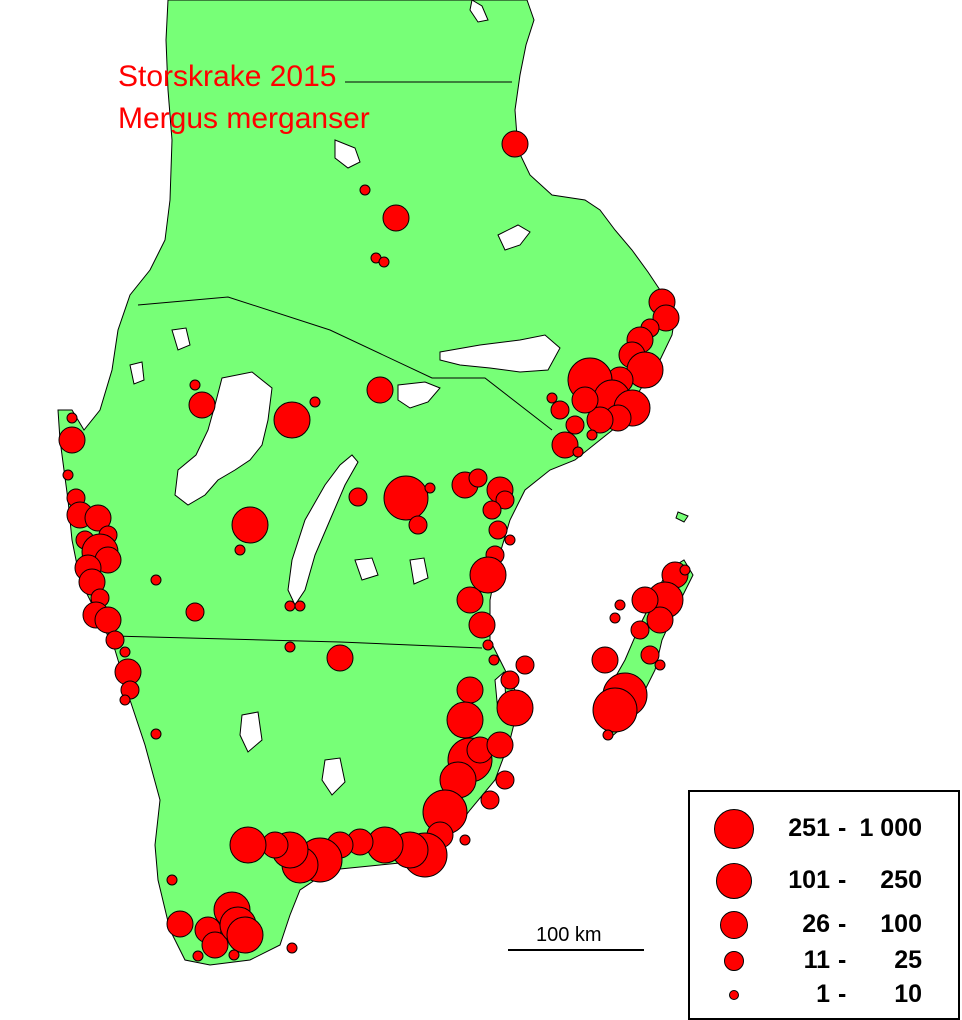 This screenshot has height=1020, width=962. I want to click on legend-low: 101, so click(809, 880).